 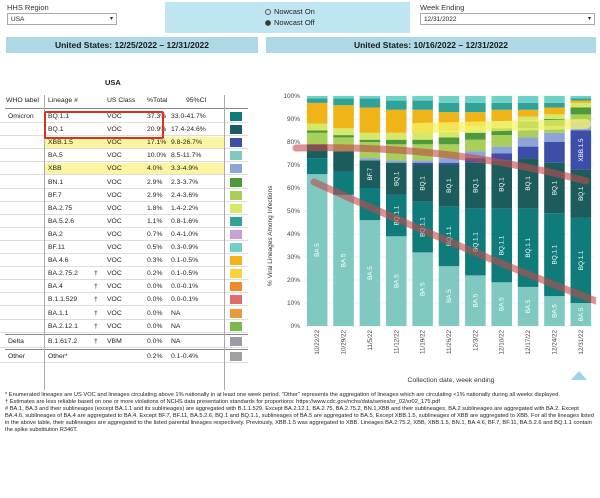 What do you see at coordinates (507, 19) in the screenshot?
I see `week-ending-select: 12/31/2022 ▾` at bounding box center [507, 19].